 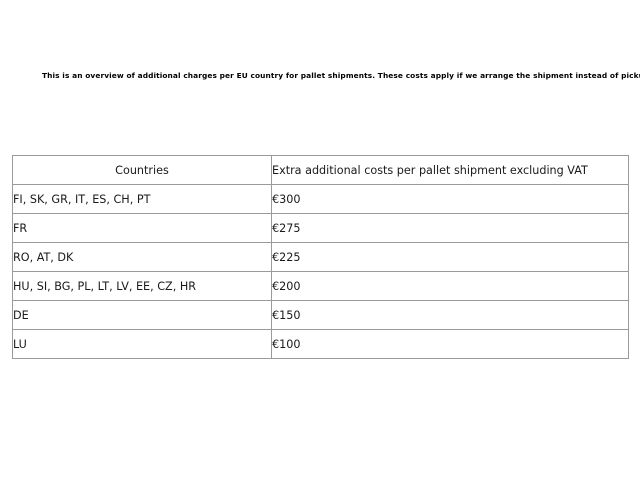 What do you see at coordinates (450, 286) in the screenshot?
I see `cell-cost: €200` at bounding box center [450, 286].